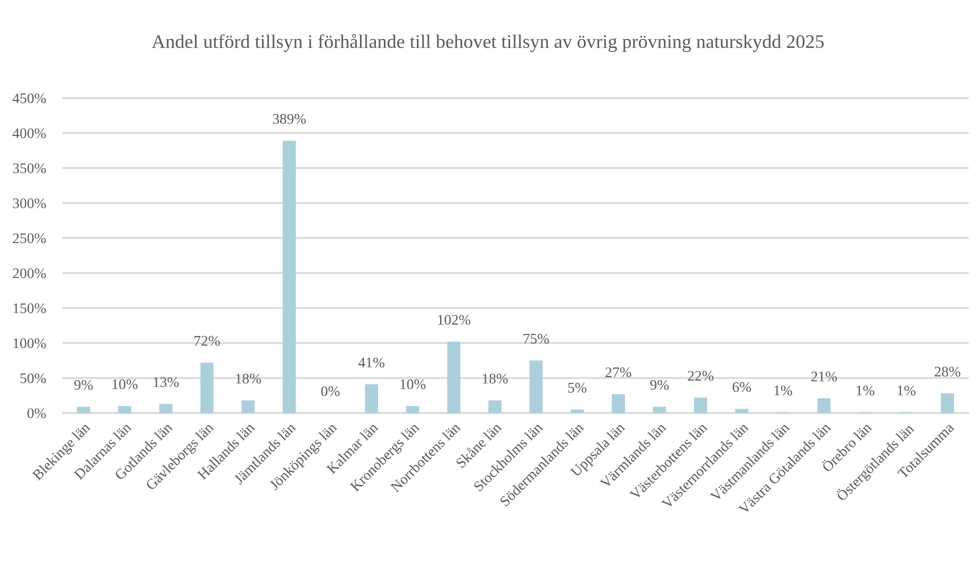  What do you see at coordinates (701, 375) in the screenshot?
I see `data-label: 22%` at bounding box center [701, 375].